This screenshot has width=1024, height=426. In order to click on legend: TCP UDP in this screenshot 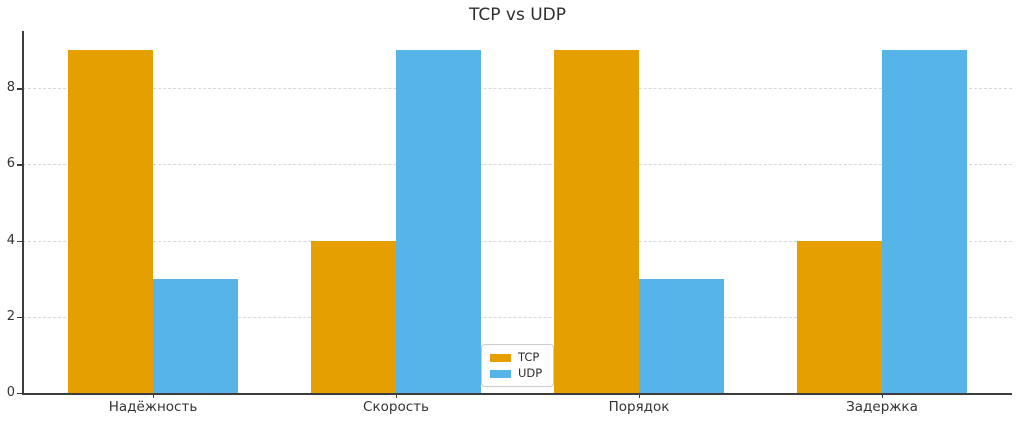, I will do `click(517, 365)`.